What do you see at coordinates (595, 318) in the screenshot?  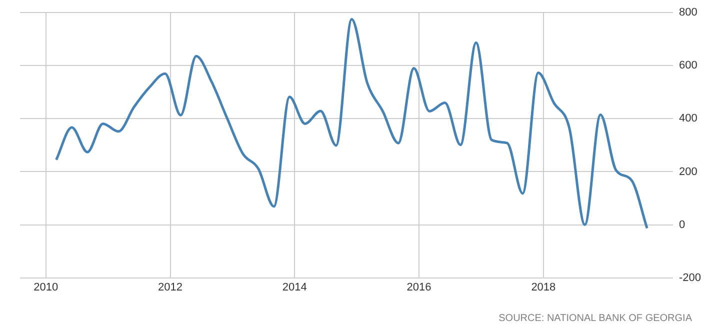 I see `source-note: SOURCE: NATIONAL BANK OF GEORGIA` at bounding box center [595, 318].